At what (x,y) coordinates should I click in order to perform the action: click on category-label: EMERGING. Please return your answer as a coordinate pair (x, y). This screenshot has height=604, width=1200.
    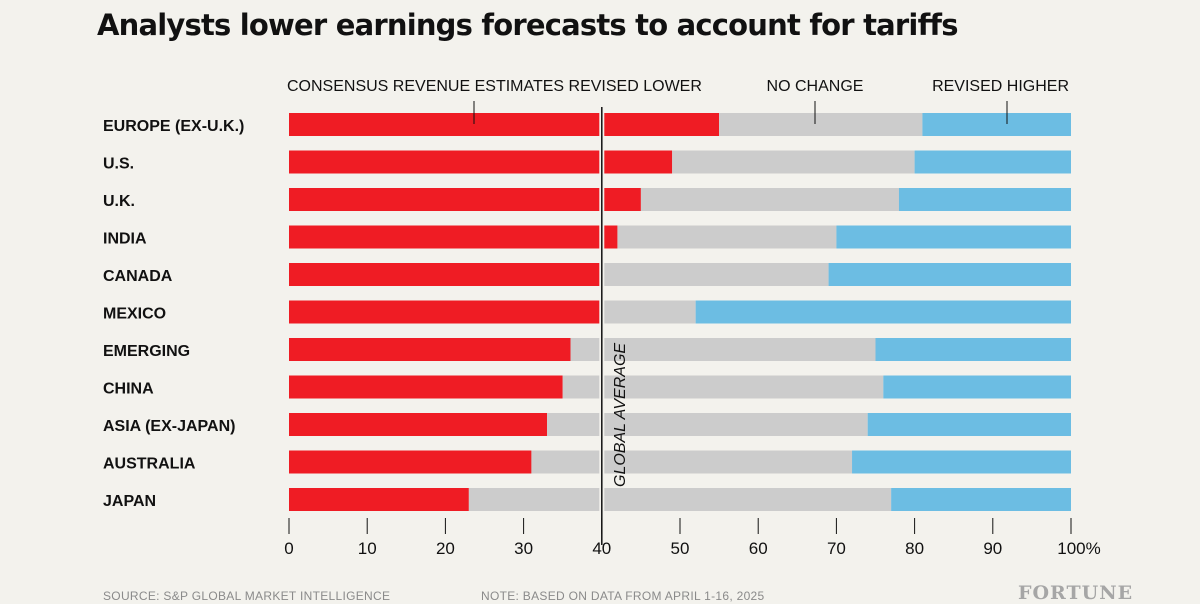
    Looking at the image, I should click on (146, 351).